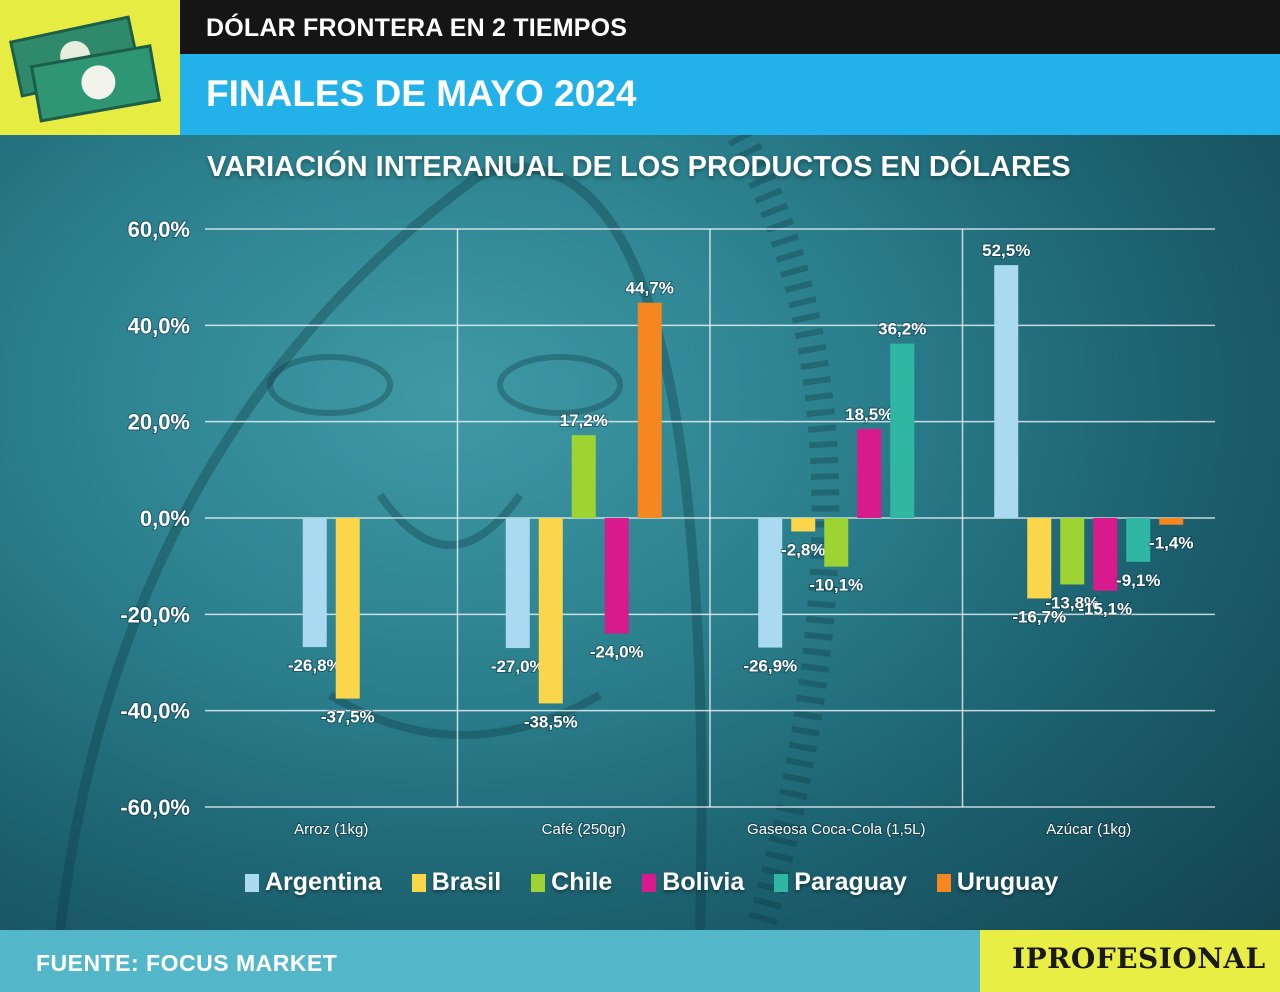 The height and width of the screenshot is (992, 1280). What do you see at coordinates (850, 882) in the screenshot?
I see `legend-label: Paraguay` at bounding box center [850, 882].